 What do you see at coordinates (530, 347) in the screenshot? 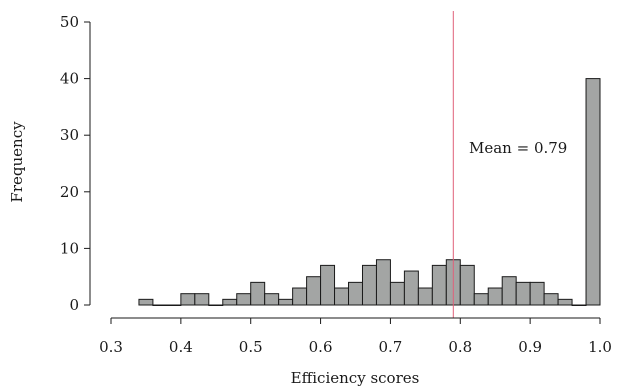
I see `x-tick-label: 0.9` at bounding box center [530, 347].